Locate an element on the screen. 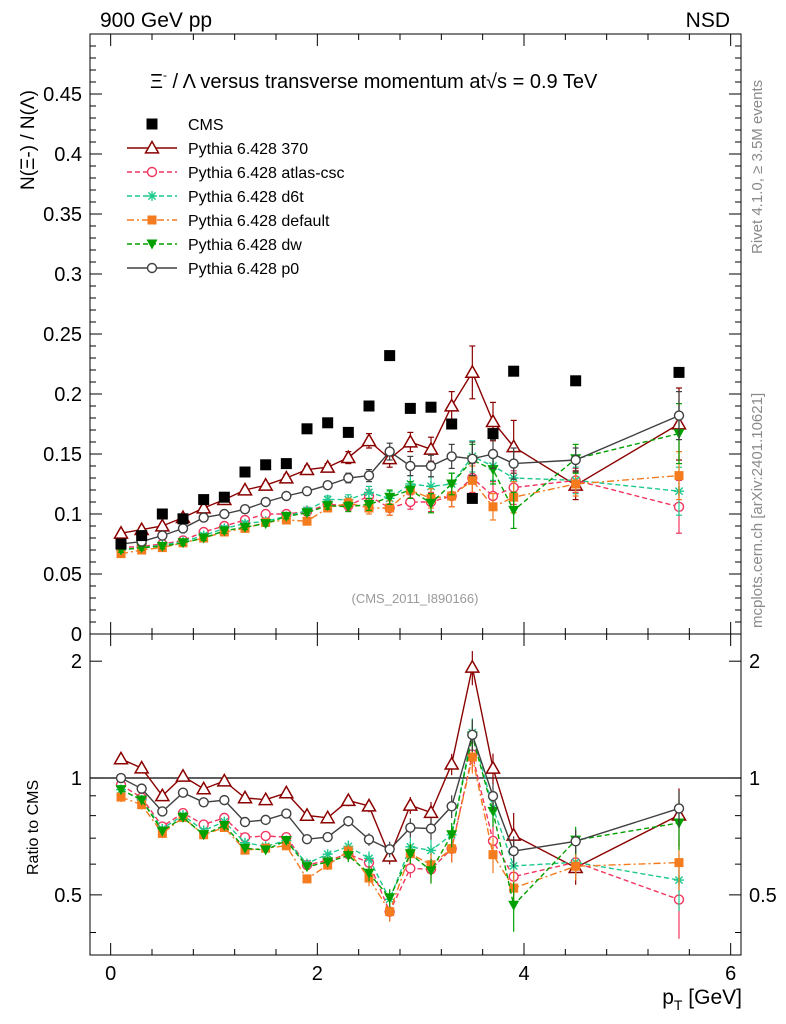  ratio-tick-label: 1 is located at coordinates (76, 779).